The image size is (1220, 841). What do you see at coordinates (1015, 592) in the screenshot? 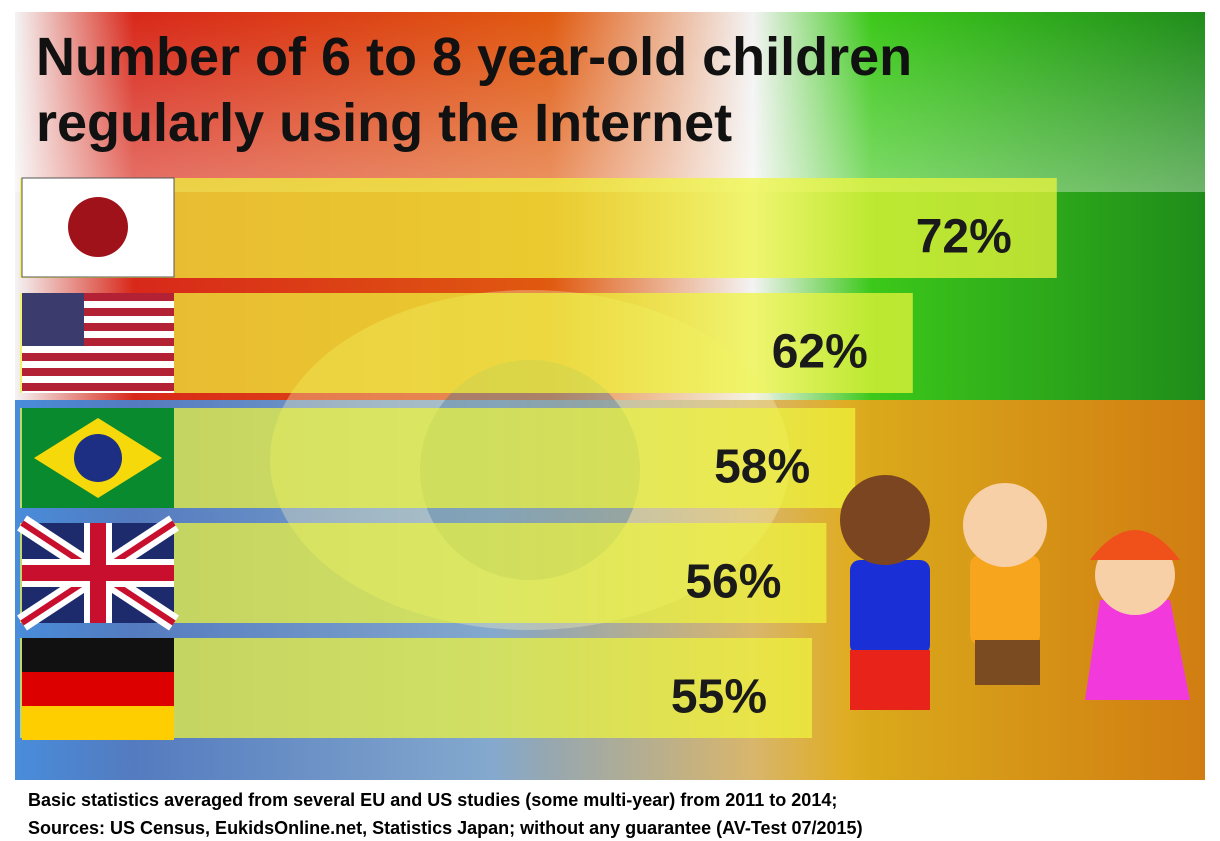
I see `children-illustration` at bounding box center [1015, 592].